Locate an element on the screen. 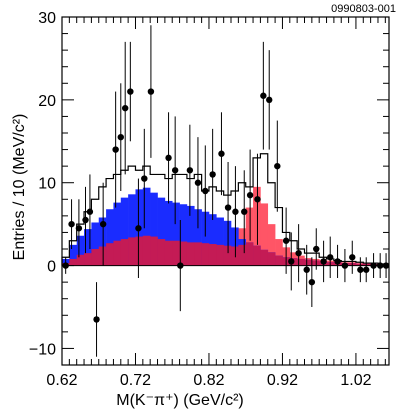 The width and height of the screenshot is (409, 409). y-tick-labels: −10 0 10 20 30 is located at coordinates (42, 184).